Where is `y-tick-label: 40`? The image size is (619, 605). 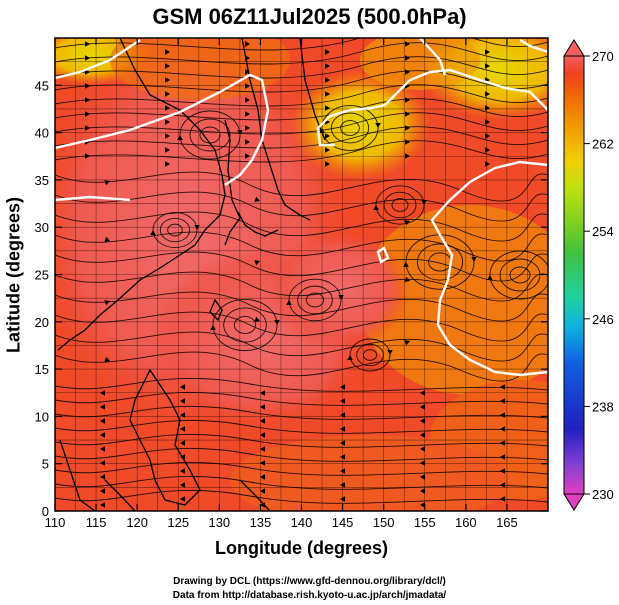 y-tick-label: 40 is located at coordinates (42, 133).